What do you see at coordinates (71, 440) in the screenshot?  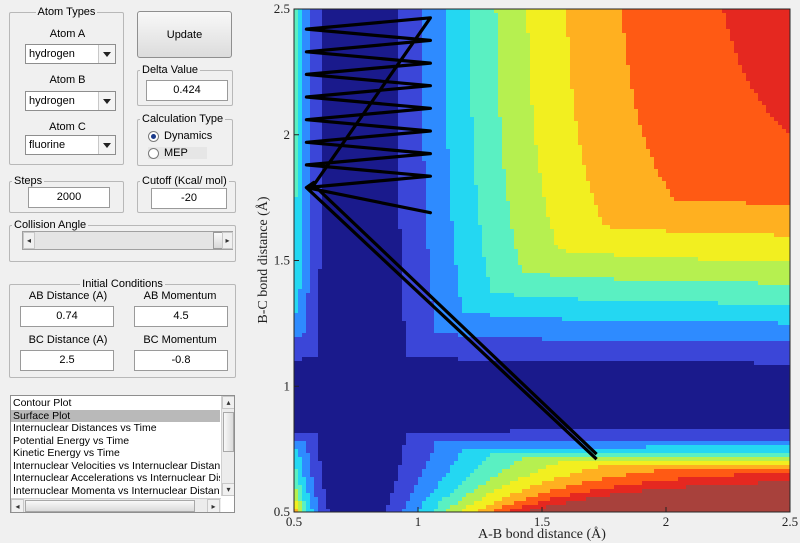 I see `list-item-potential-energy: Potential Energy vs Time` at bounding box center [71, 440].